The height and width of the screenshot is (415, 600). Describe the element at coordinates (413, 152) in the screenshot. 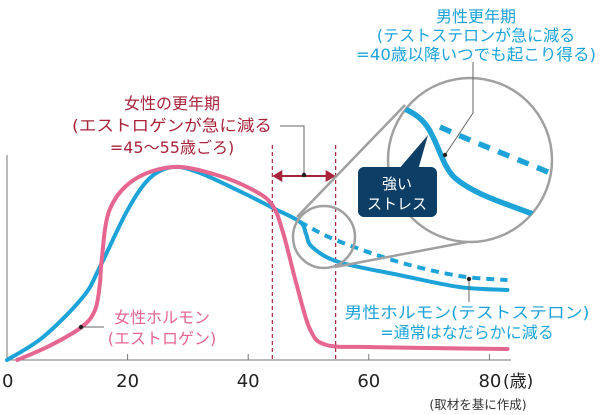

I see `stress-badge-pointer` at that location.